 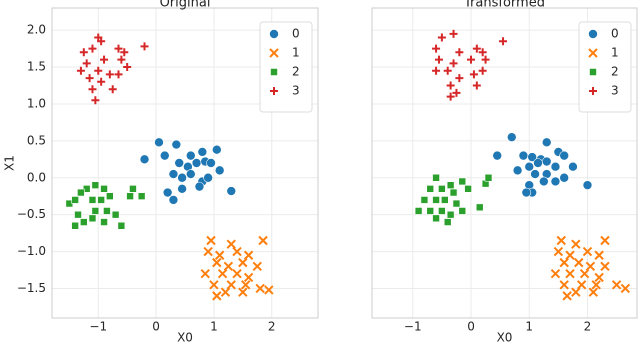 What do you see at coordinates (10, 163) in the screenshot?
I see `y-axis-label: X1` at bounding box center [10, 163].